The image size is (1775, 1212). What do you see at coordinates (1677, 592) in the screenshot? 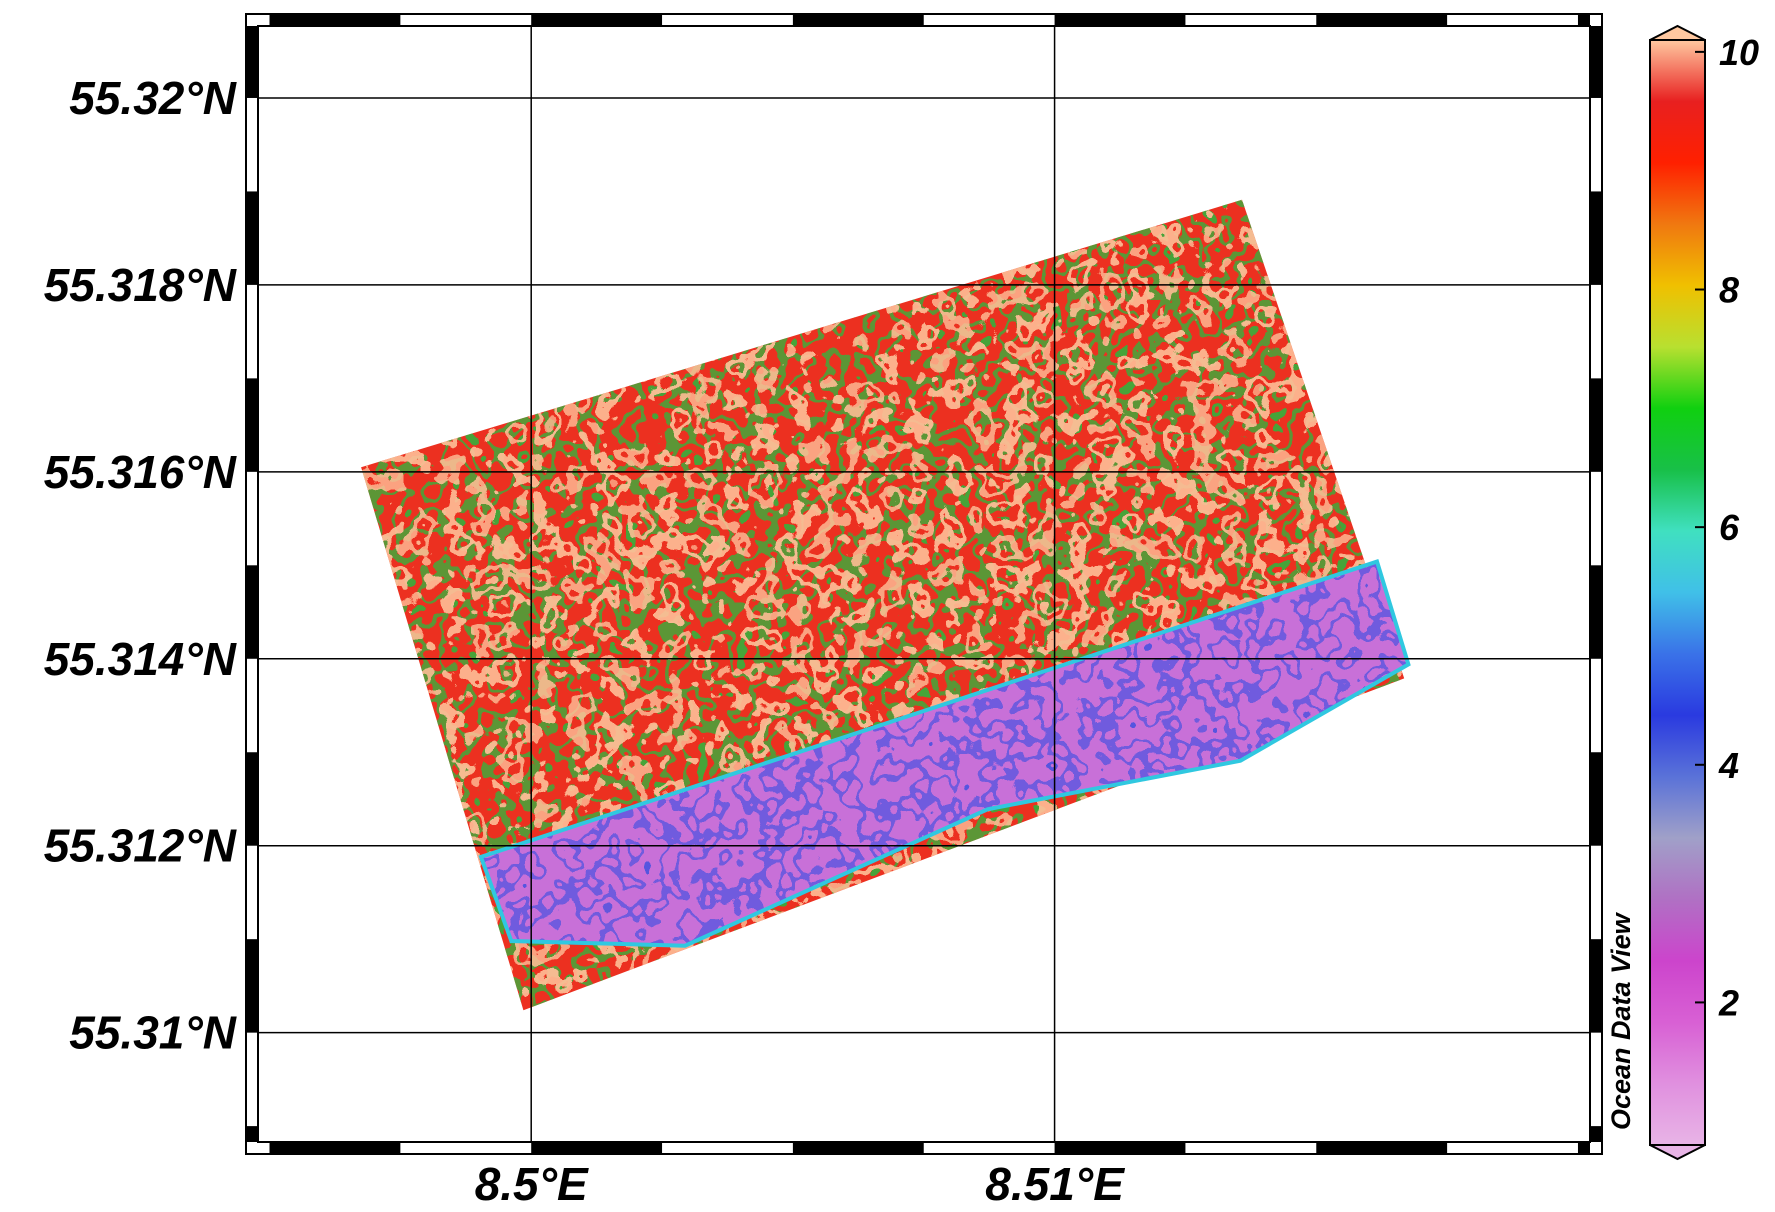
I see `colorbar-gradient` at bounding box center [1677, 592].